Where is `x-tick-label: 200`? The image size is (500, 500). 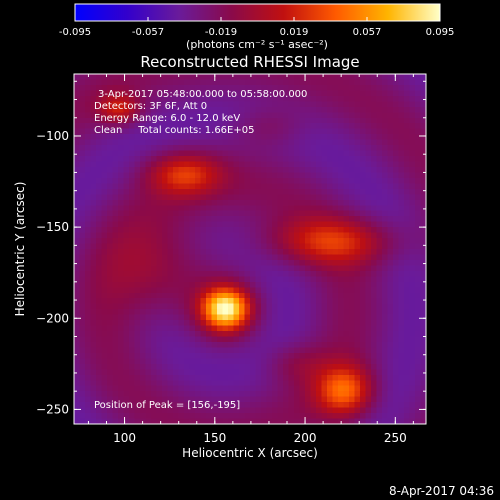 x-tick-label: 200 is located at coordinates (305, 438).